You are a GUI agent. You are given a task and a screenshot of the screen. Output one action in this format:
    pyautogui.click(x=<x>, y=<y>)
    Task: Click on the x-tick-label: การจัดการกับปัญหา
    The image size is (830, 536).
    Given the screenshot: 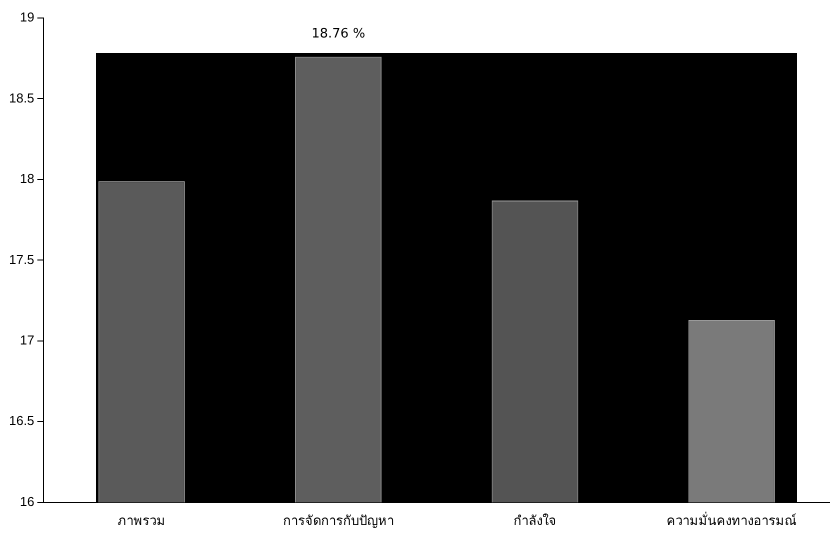 What is the action you would take?
    pyautogui.click(x=338, y=520)
    